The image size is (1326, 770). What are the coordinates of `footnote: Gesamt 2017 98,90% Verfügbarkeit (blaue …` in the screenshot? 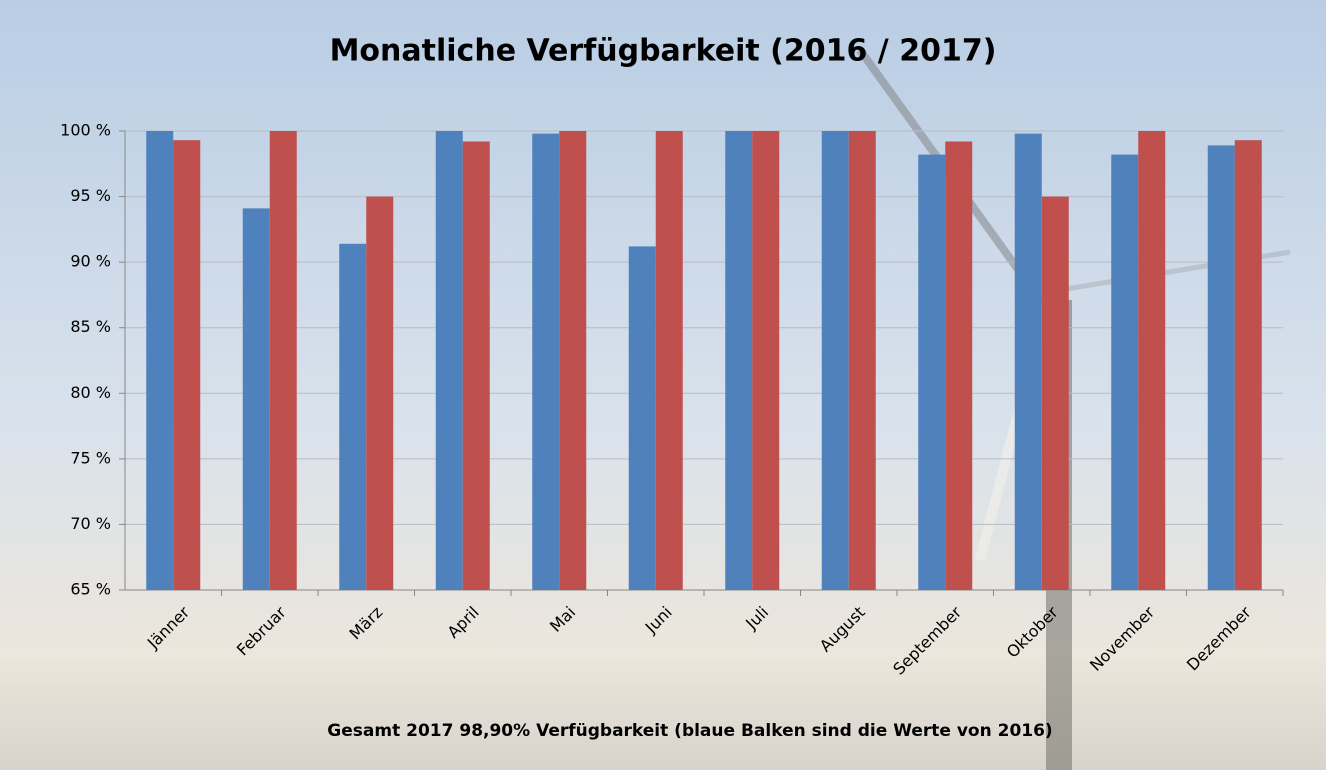 It's located at (689, 731).